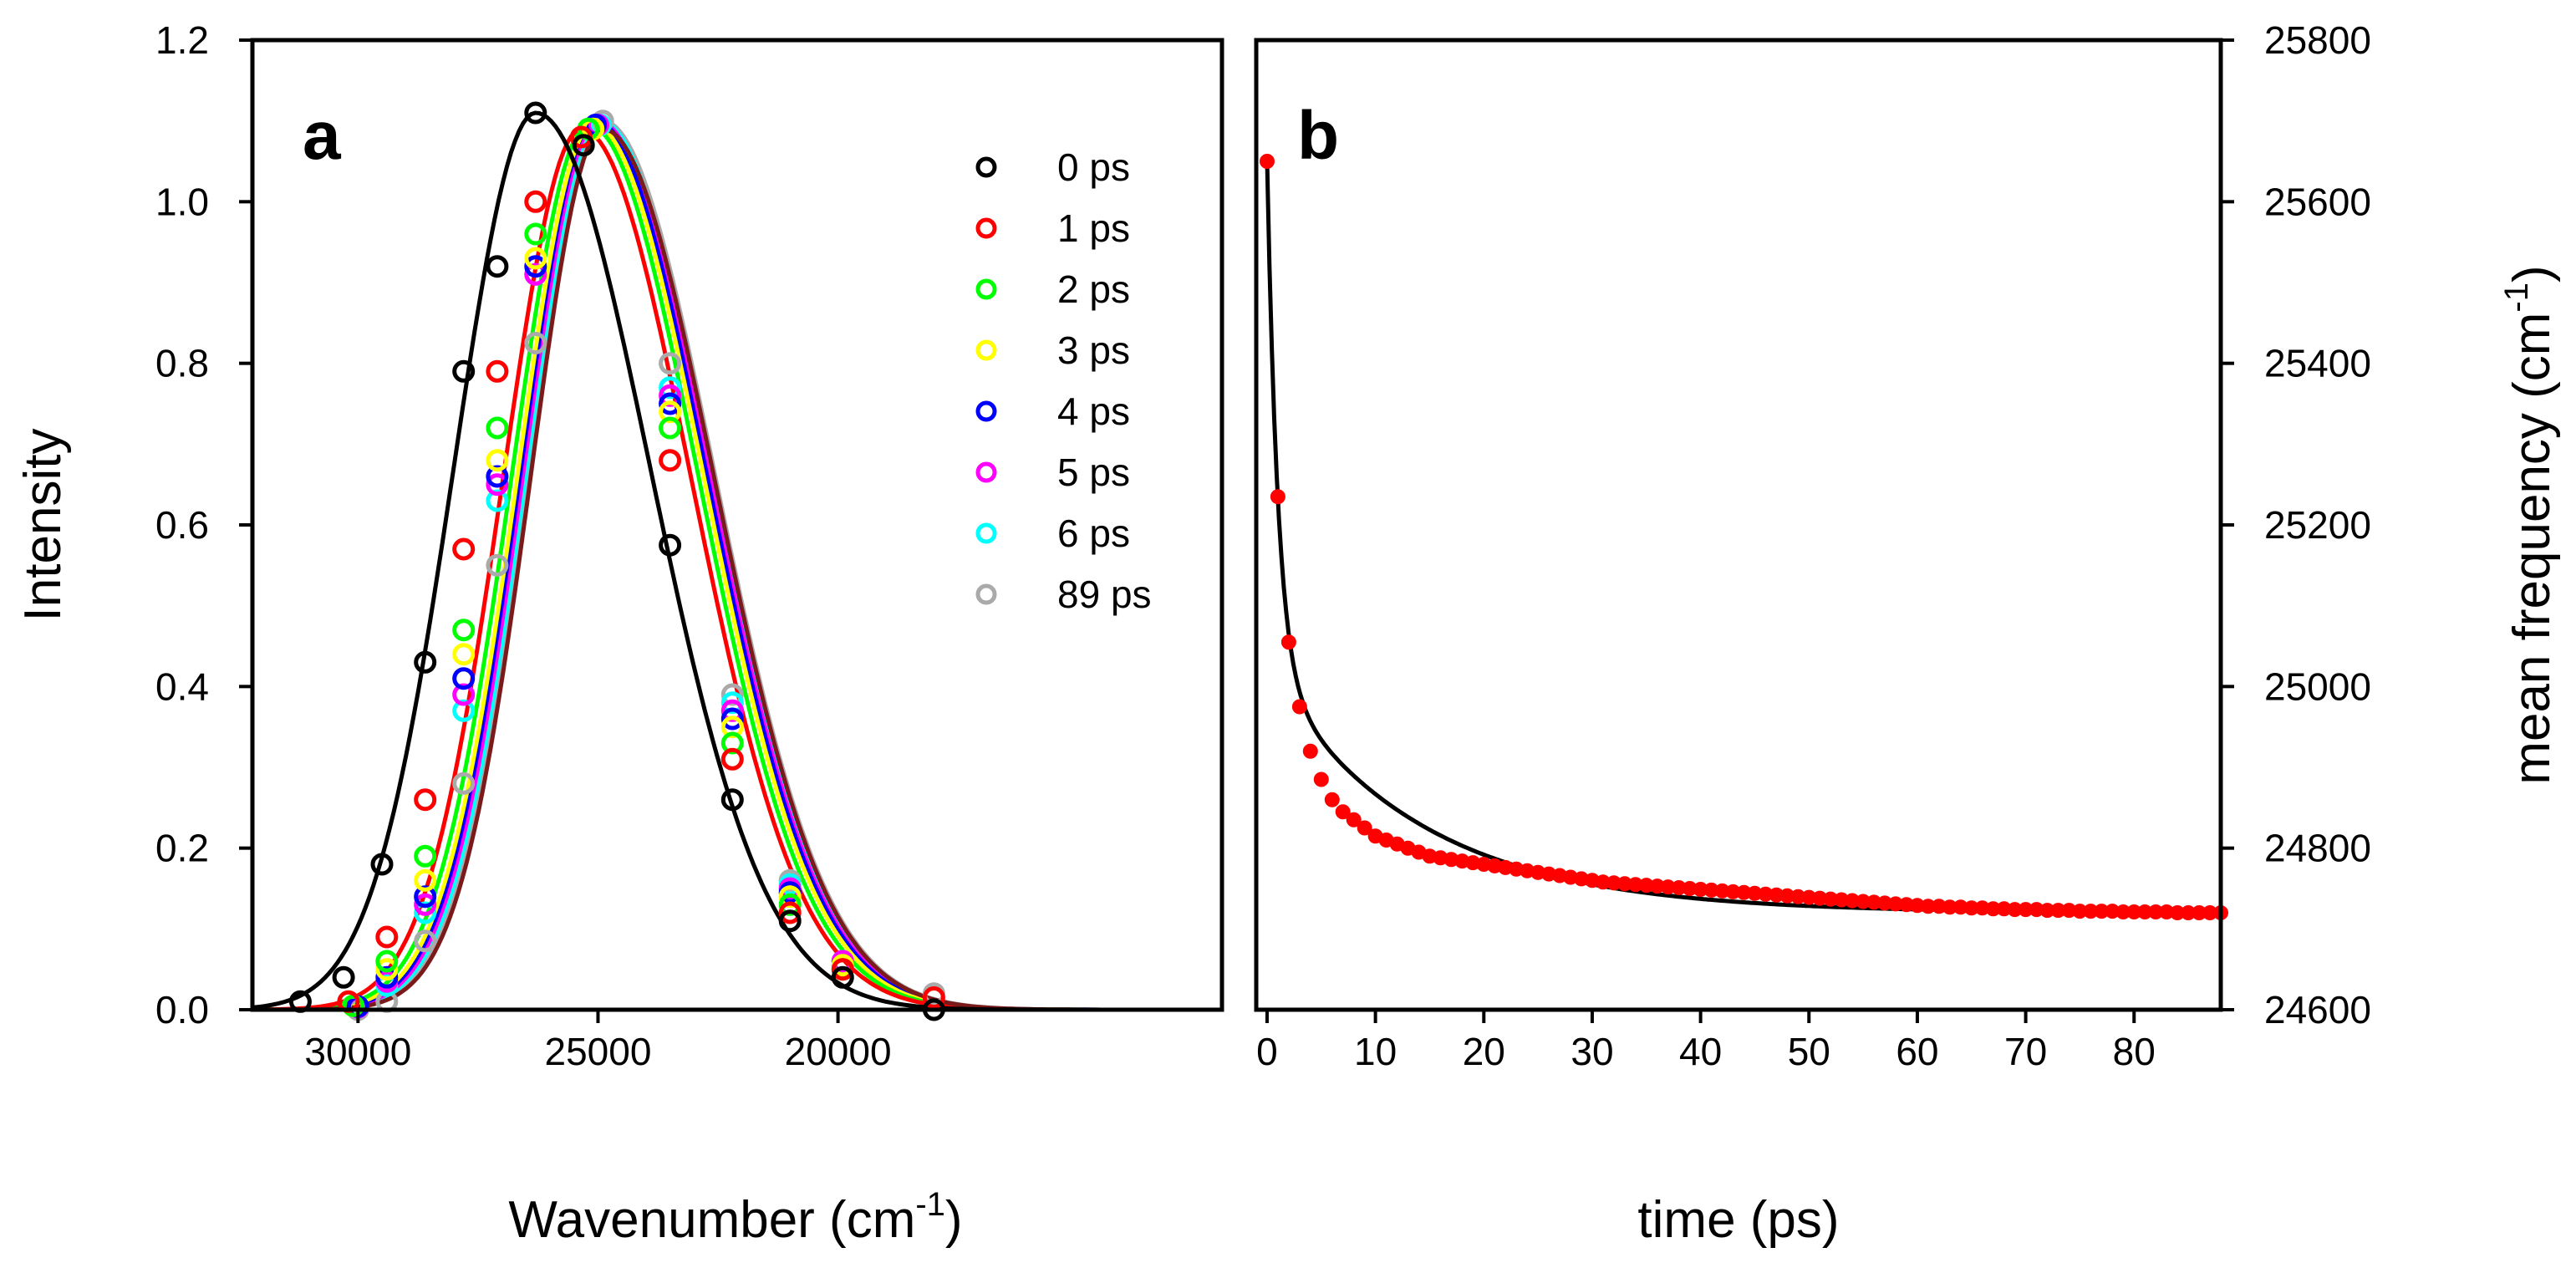 The width and height of the screenshot is (2576, 1268). What do you see at coordinates (357, 1051) in the screenshot?
I see `x-tick-label-30000: 30000` at bounding box center [357, 1051].